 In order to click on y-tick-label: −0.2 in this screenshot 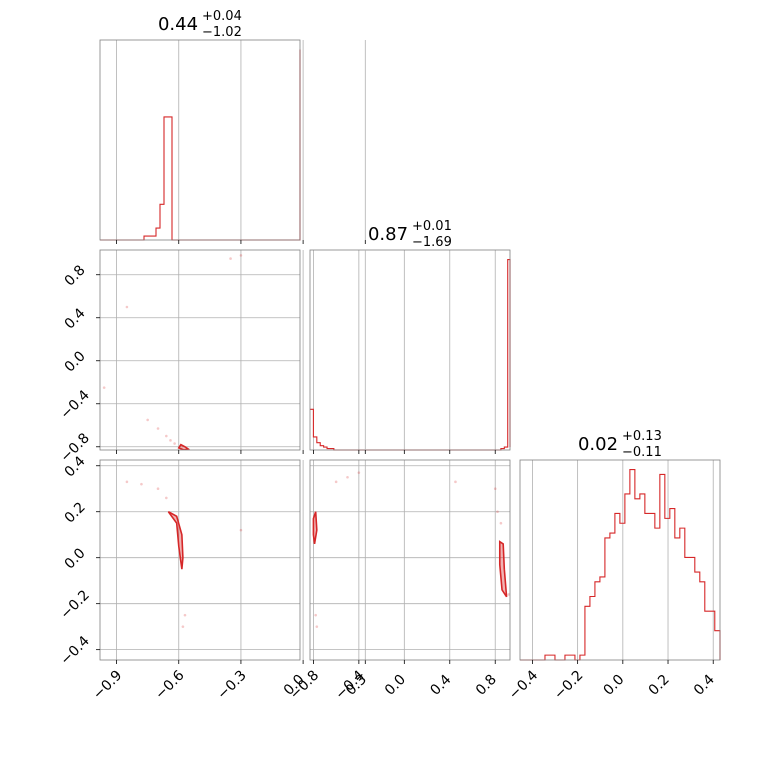, I will do `click(74, 604)`.